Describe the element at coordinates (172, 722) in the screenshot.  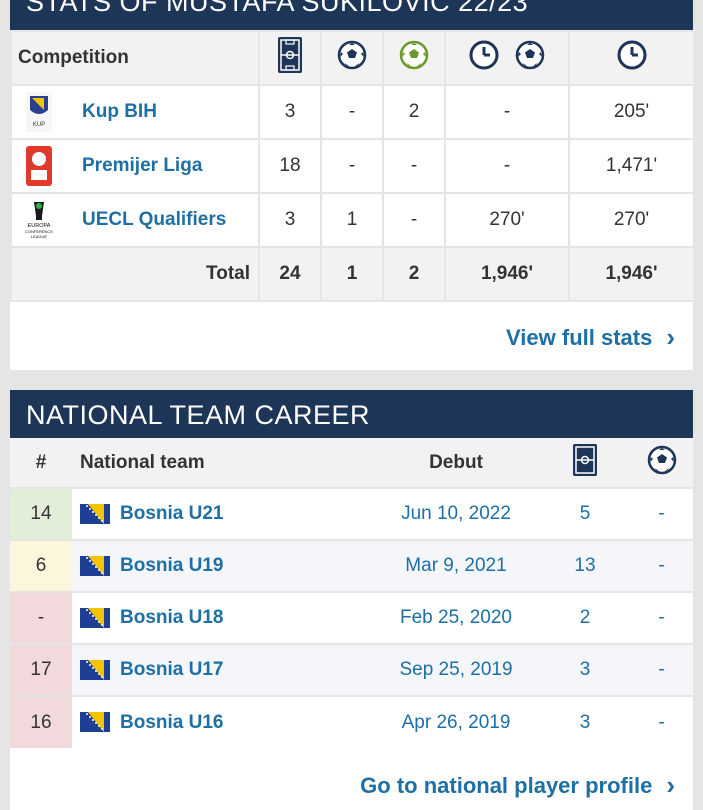
I see `team-name: Bosnia U16` at that location.